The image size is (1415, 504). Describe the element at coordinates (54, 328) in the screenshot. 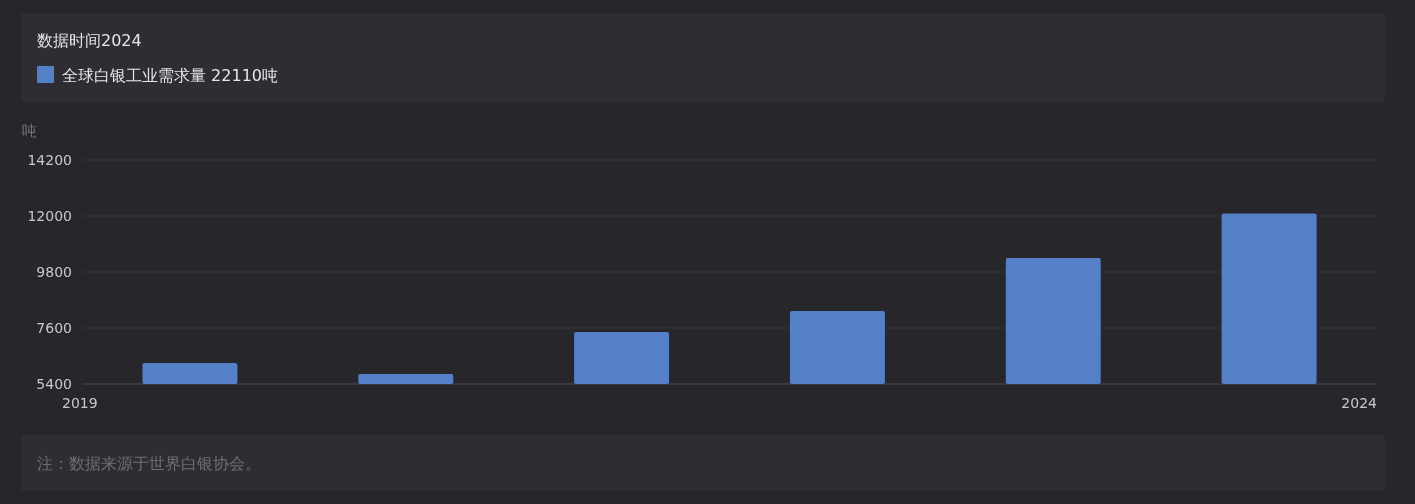

I see `y-tick-label: 7600` at that location.